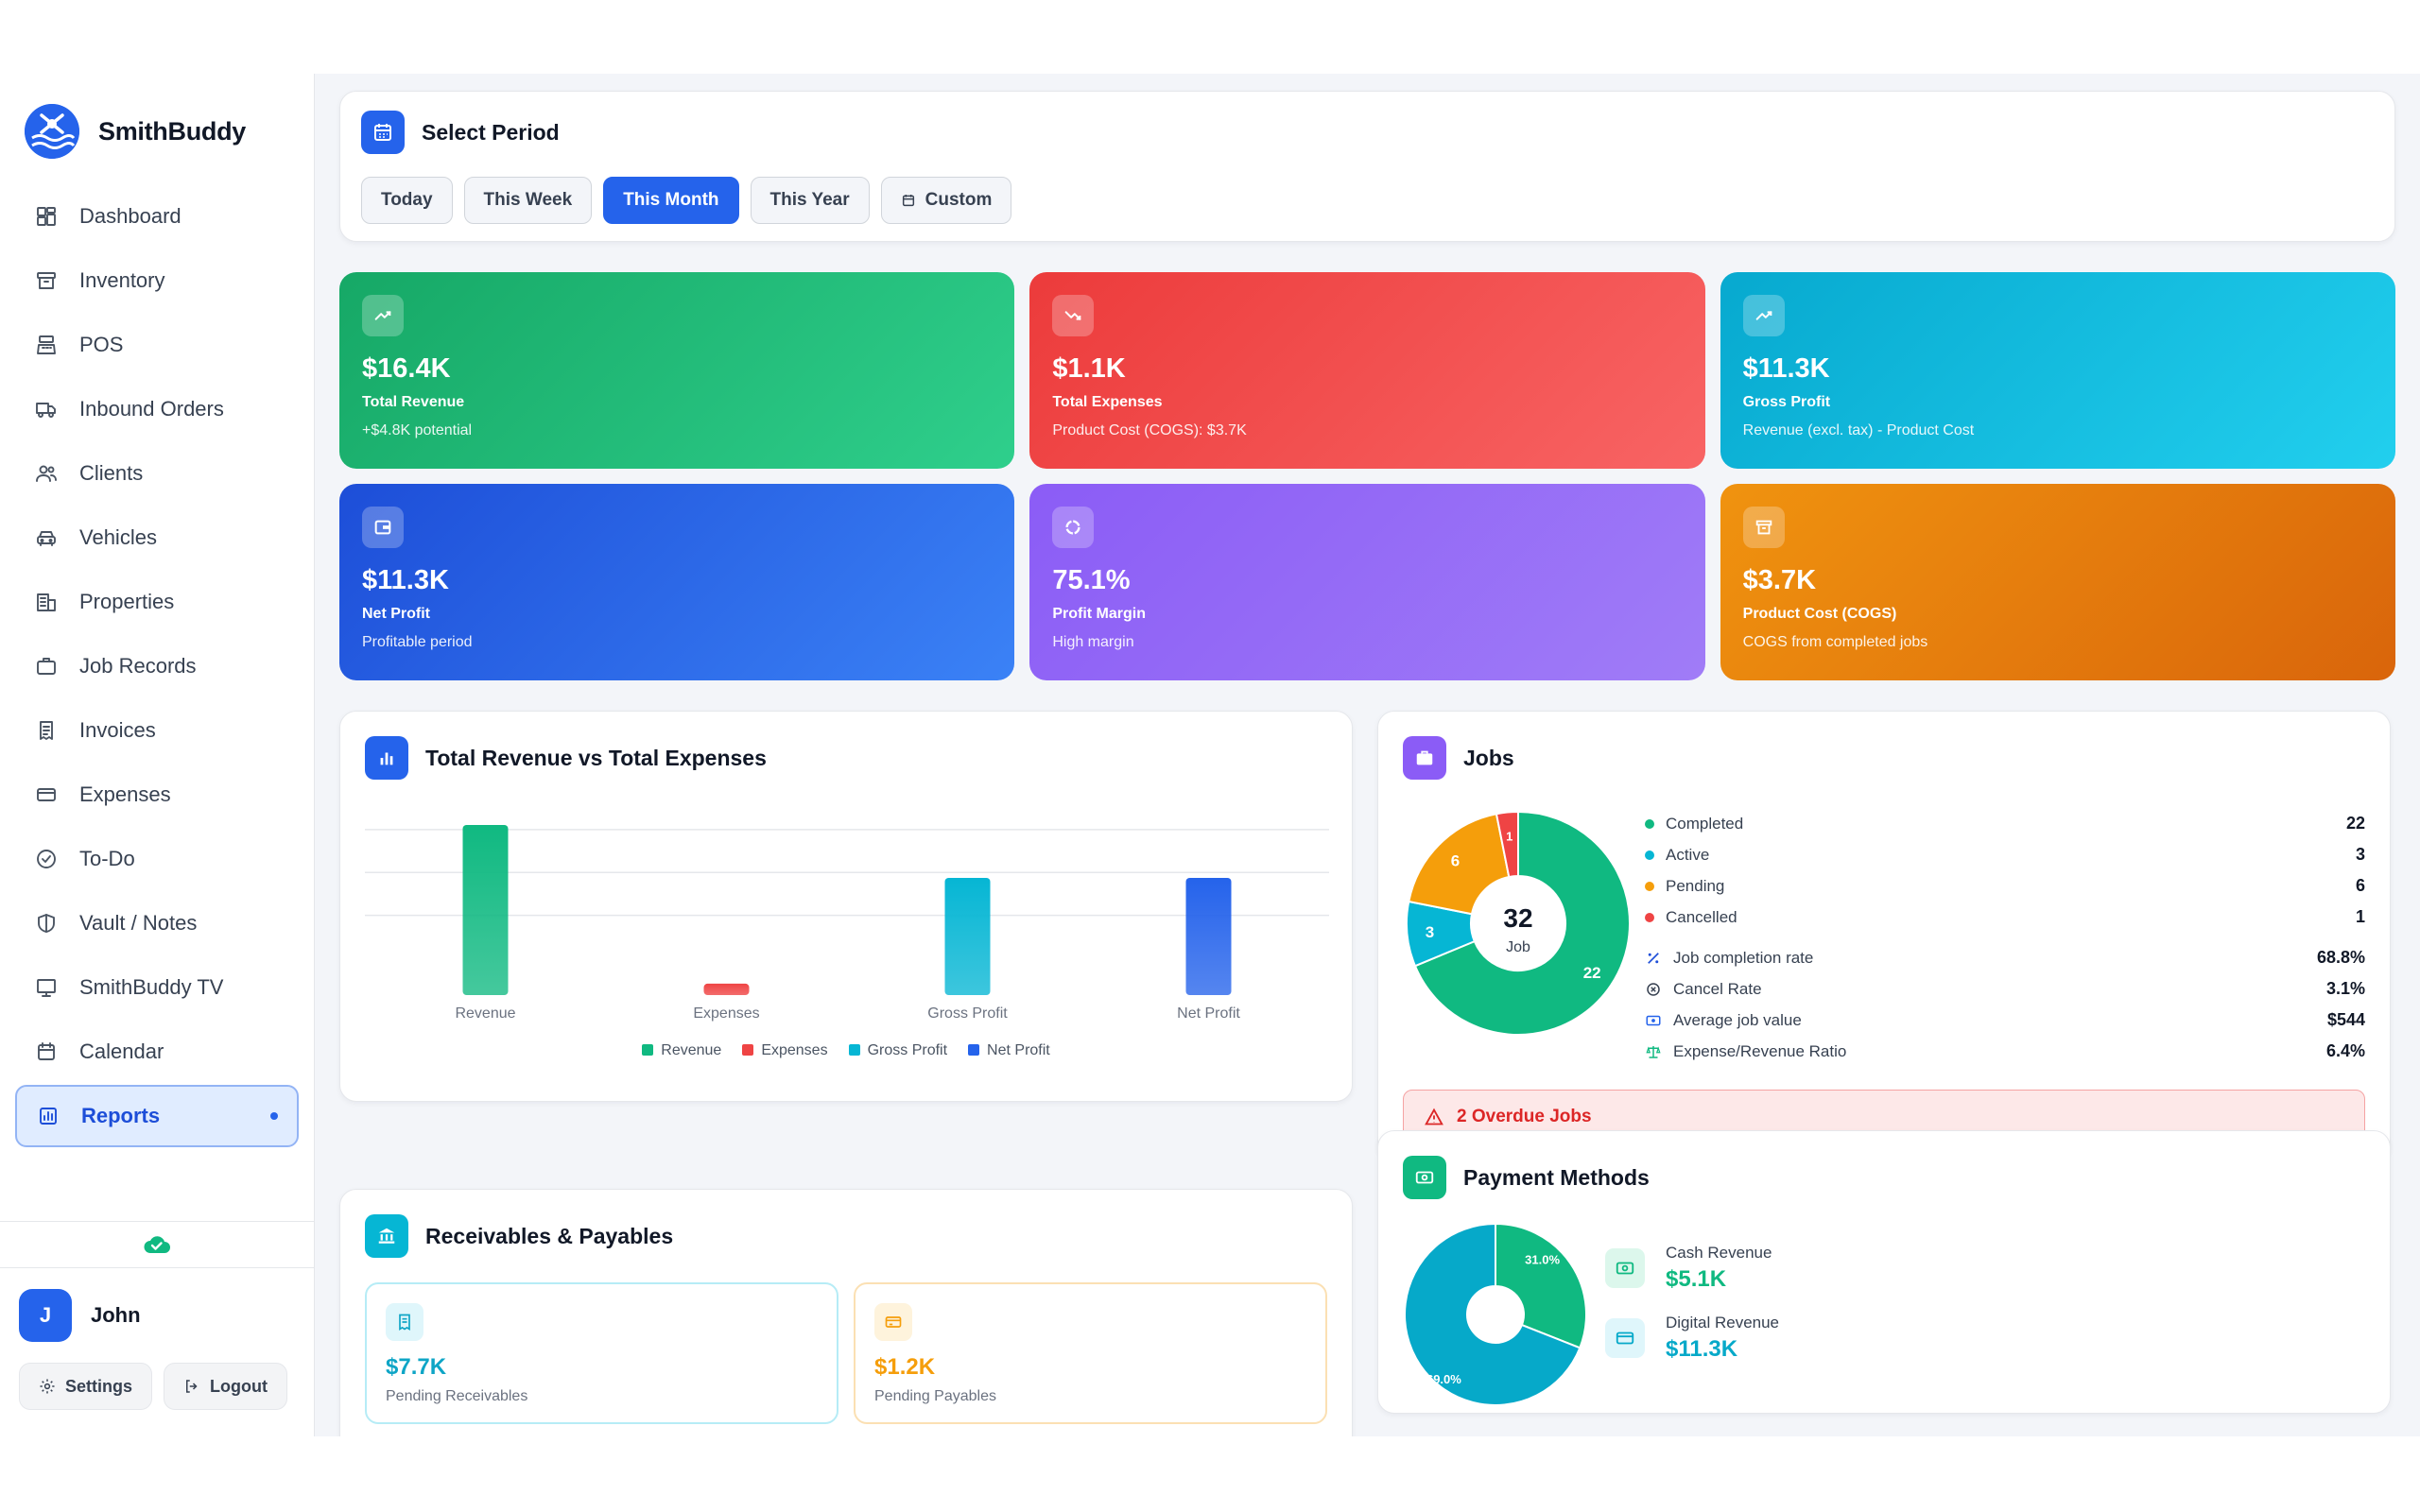 The width and height of the screenshot is (2420, 1512). What do you see at coordinates (1208, 936) in the screenshot?
I see `bar-net-profit` at bounding box center [1208, 936].